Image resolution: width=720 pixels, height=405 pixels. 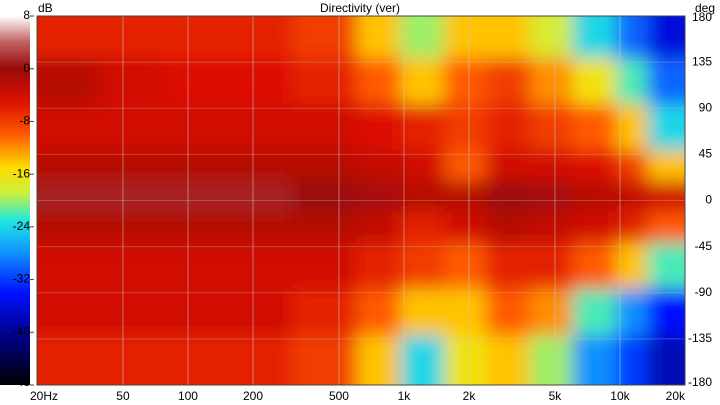 What do you see at coordinates (22, 173) in the screenshot?
I see `colorbar-tick-label: -16` at bounding box center [22, 173].